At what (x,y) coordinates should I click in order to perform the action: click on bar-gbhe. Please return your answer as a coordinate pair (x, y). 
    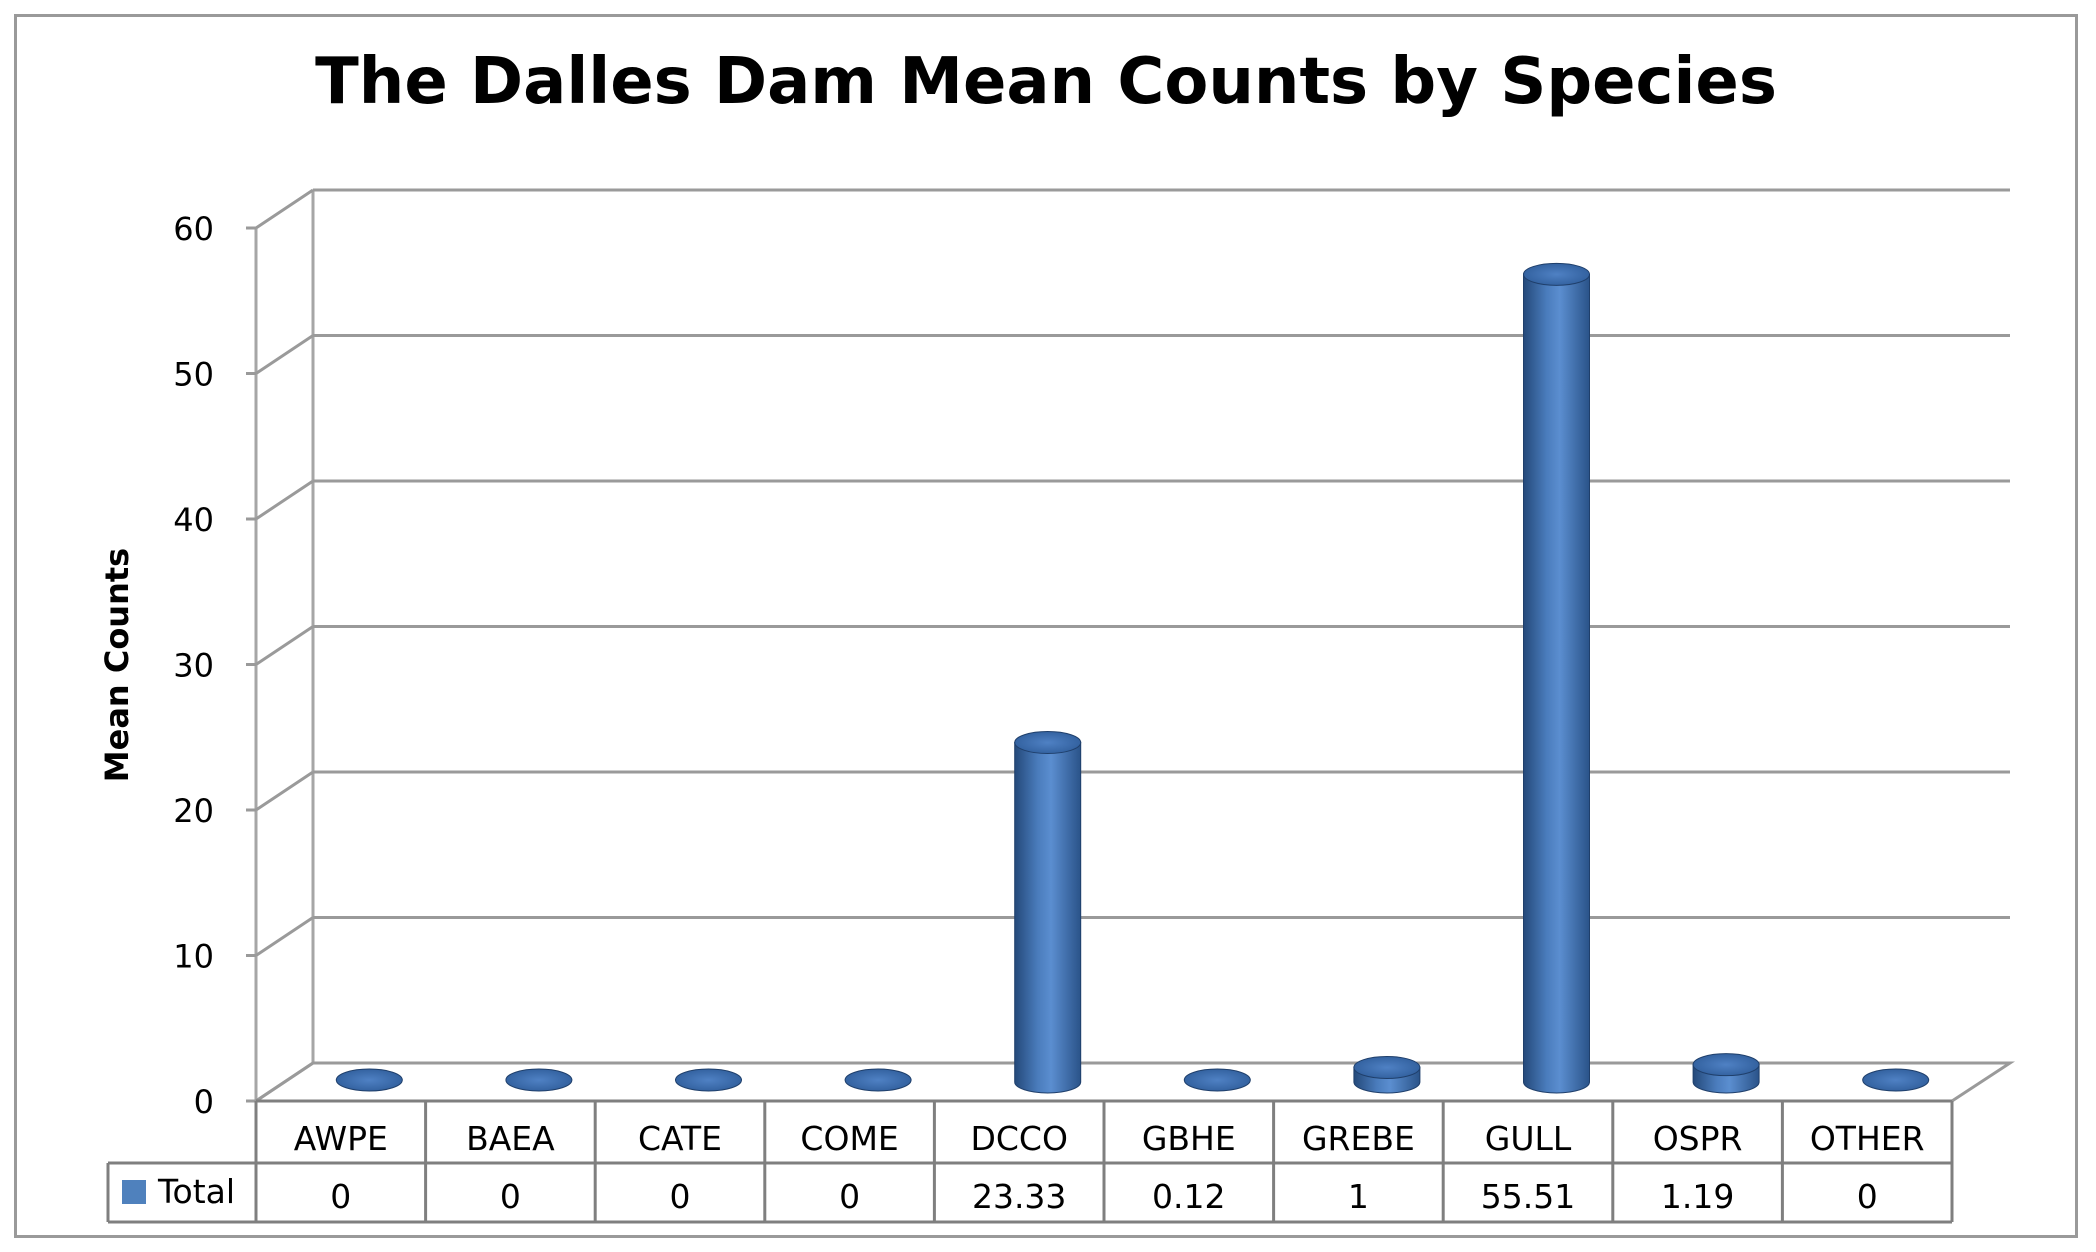
    Looking at the image, I should click on (1217, 1080).